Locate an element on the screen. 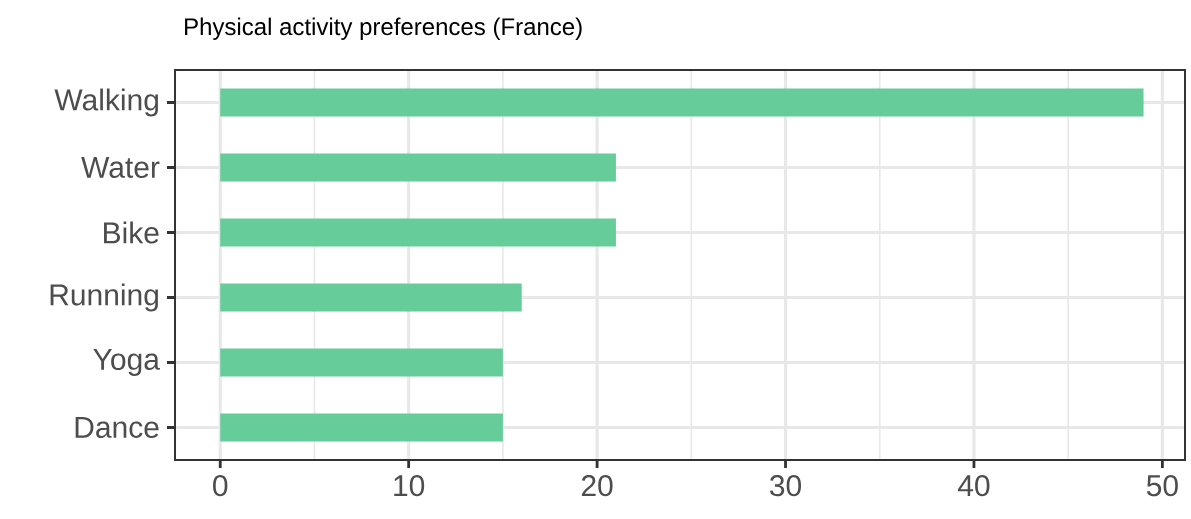 This screenshot has height=519, width=1191. x-tick-label: 0 is located at coordinates (220, 486).